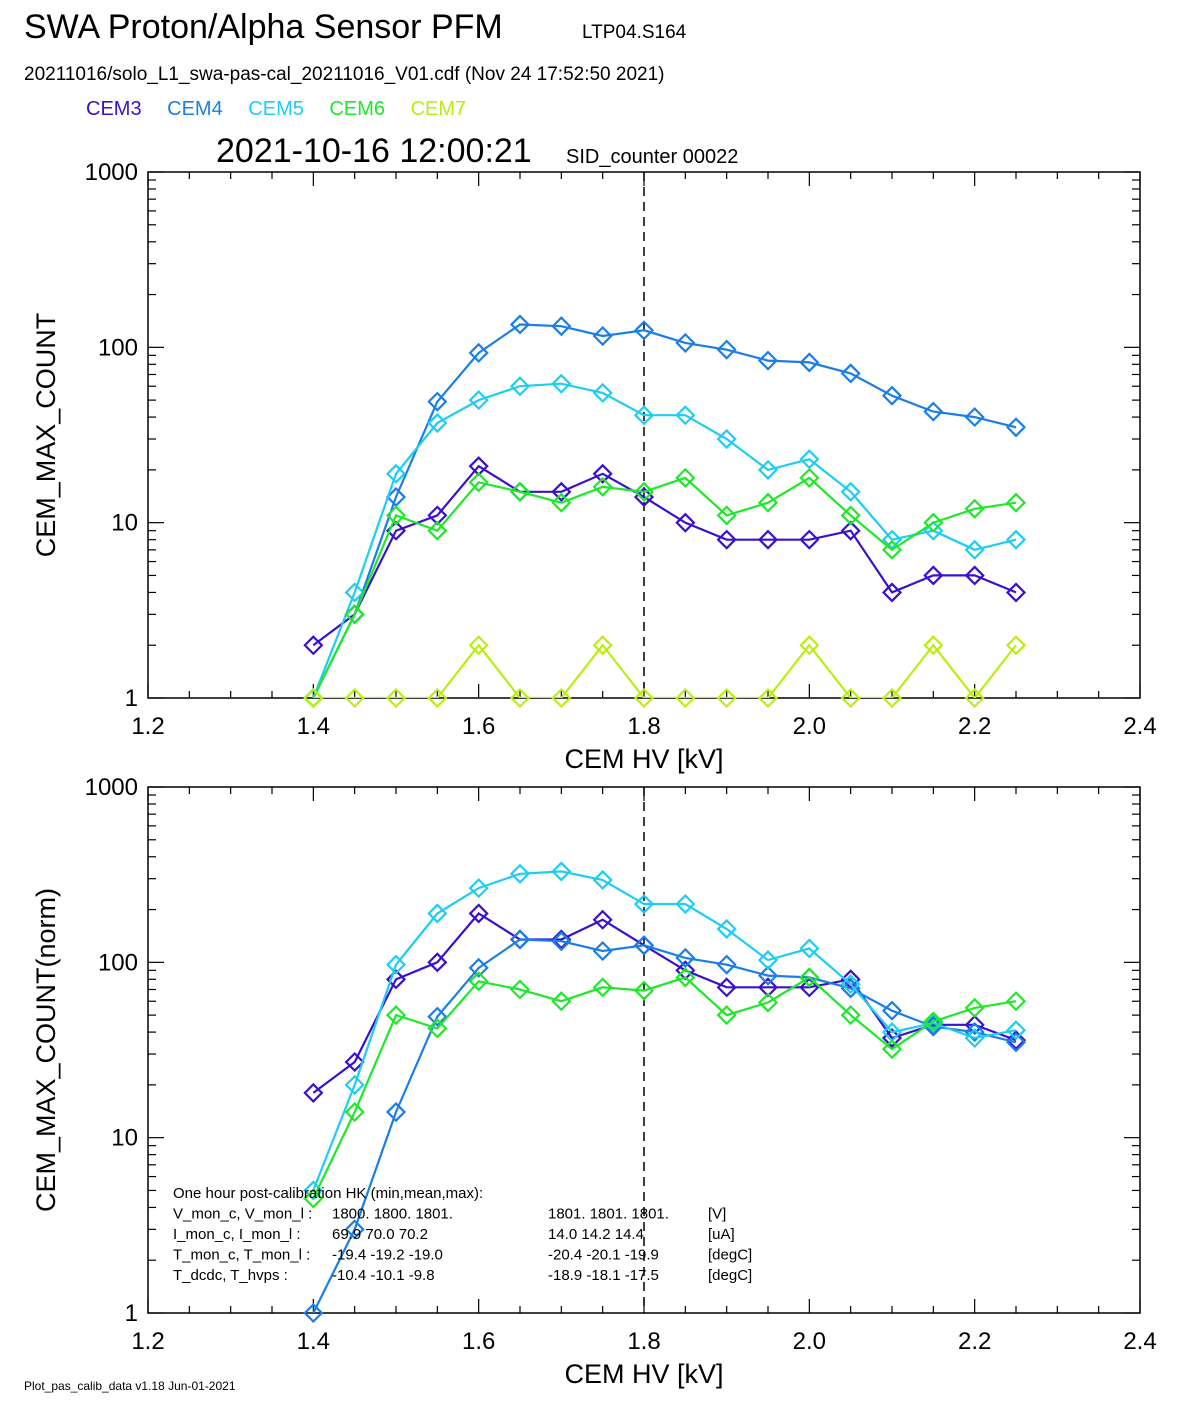 This screenshot has width=1201, height=1411. Describe the element at coordinates (118, 962) in the screenshot. I see `chart2-y-tick-label: 100` at that location.